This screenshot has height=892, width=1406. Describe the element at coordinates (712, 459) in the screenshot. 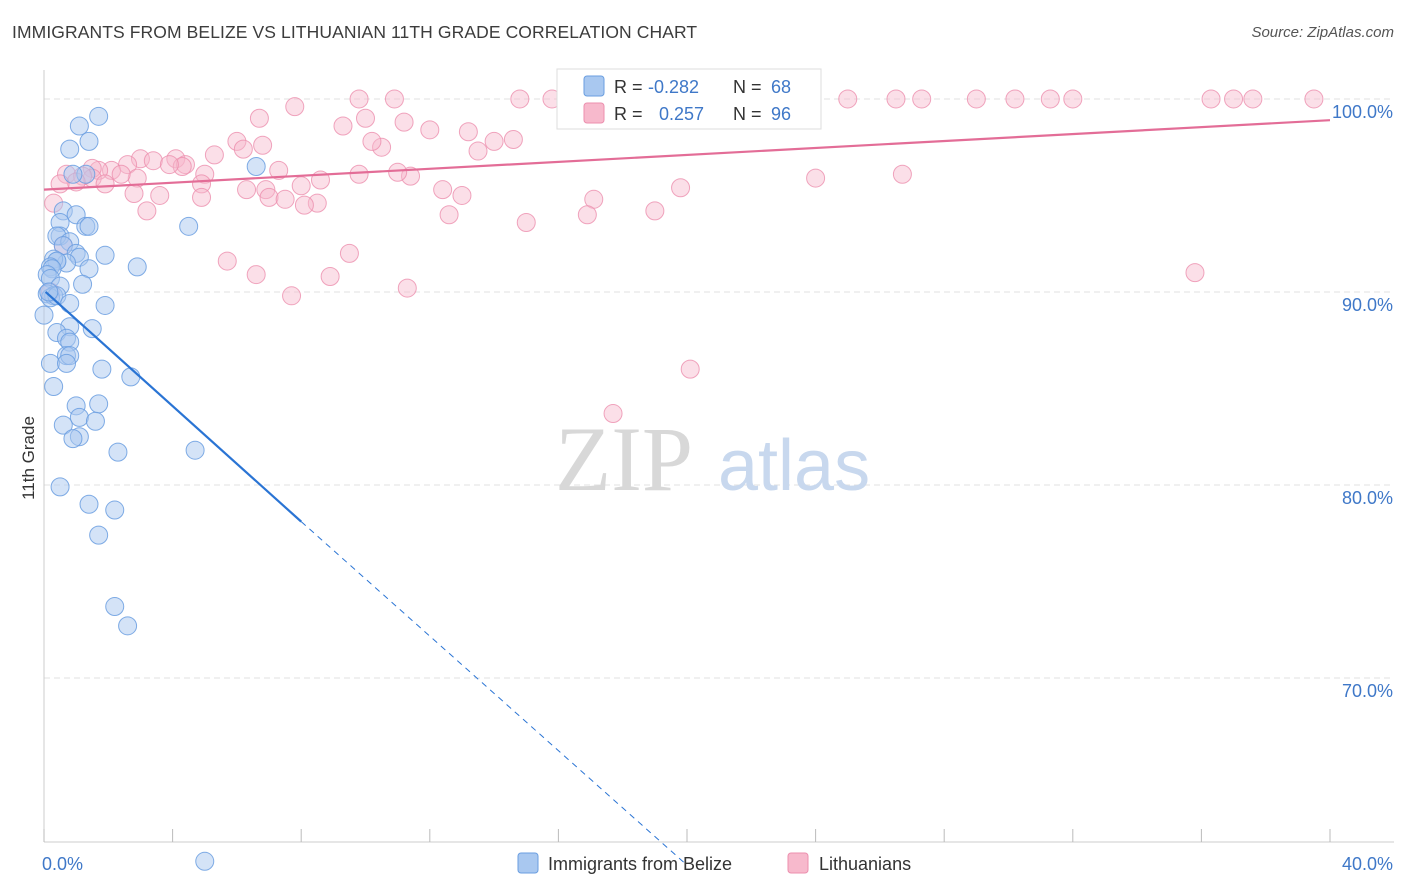

I see `watermark: ZIP atlas` at that location.